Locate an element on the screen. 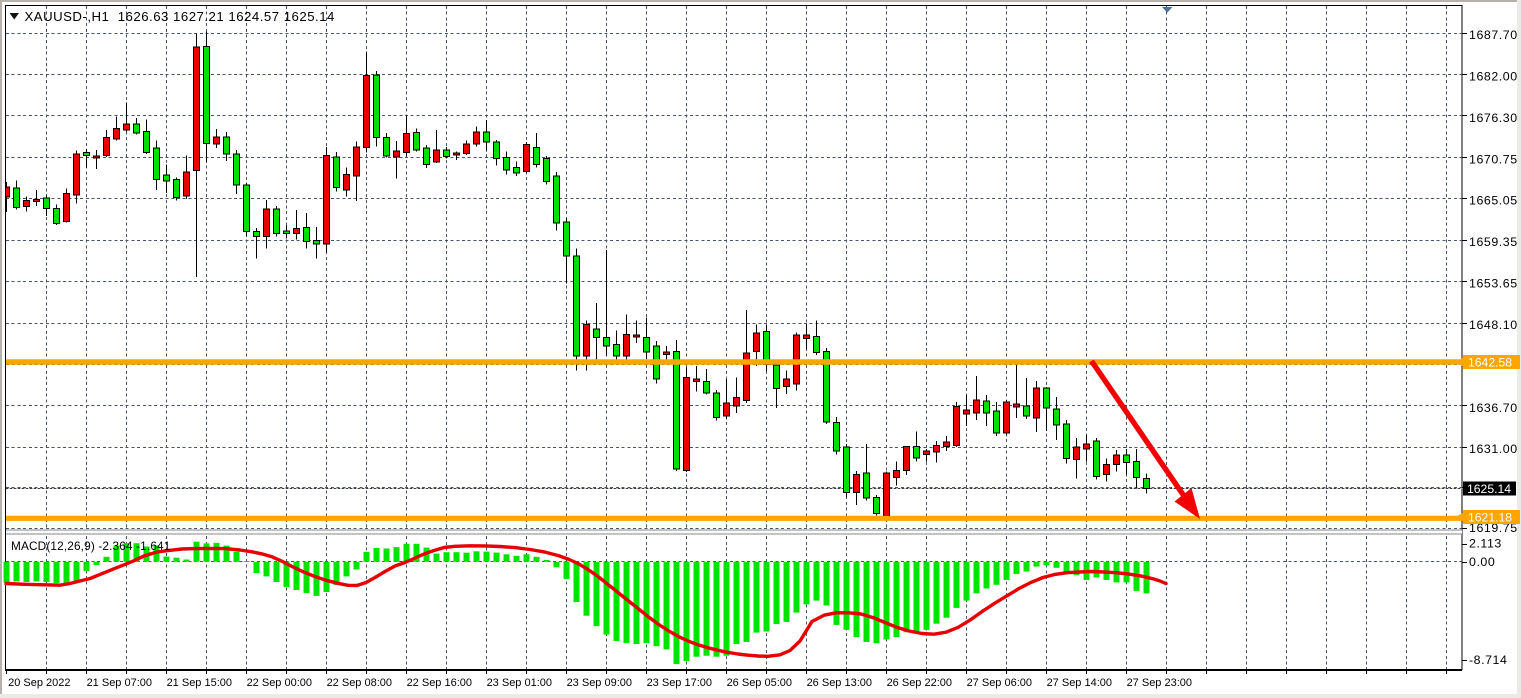 Image resolution: width=1521 pixels, height=698 pixels. svg-text: 21 Sep 15:00 is located at coordinates (199, 683).